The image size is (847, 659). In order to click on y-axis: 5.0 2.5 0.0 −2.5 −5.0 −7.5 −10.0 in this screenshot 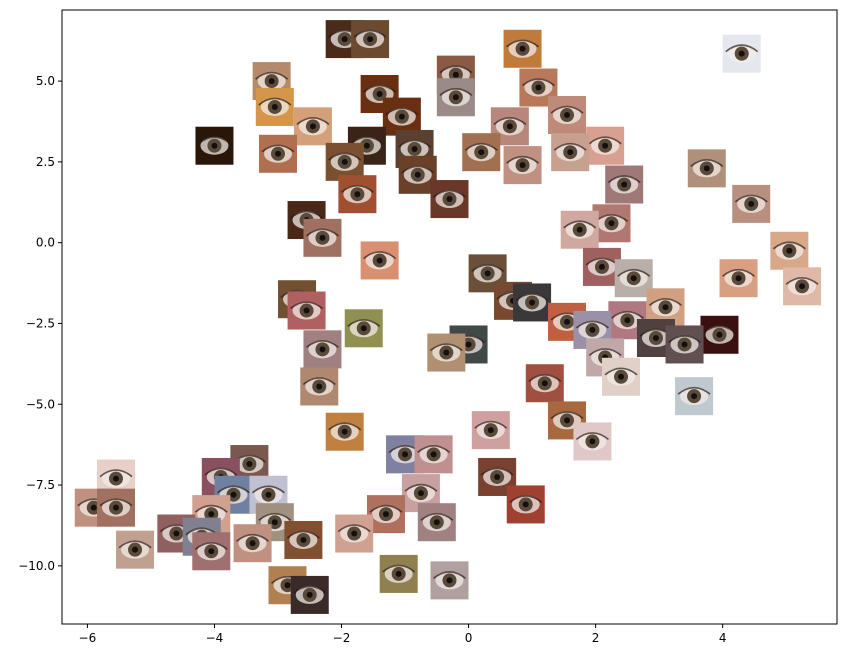, I will do `click(40, 323)`.